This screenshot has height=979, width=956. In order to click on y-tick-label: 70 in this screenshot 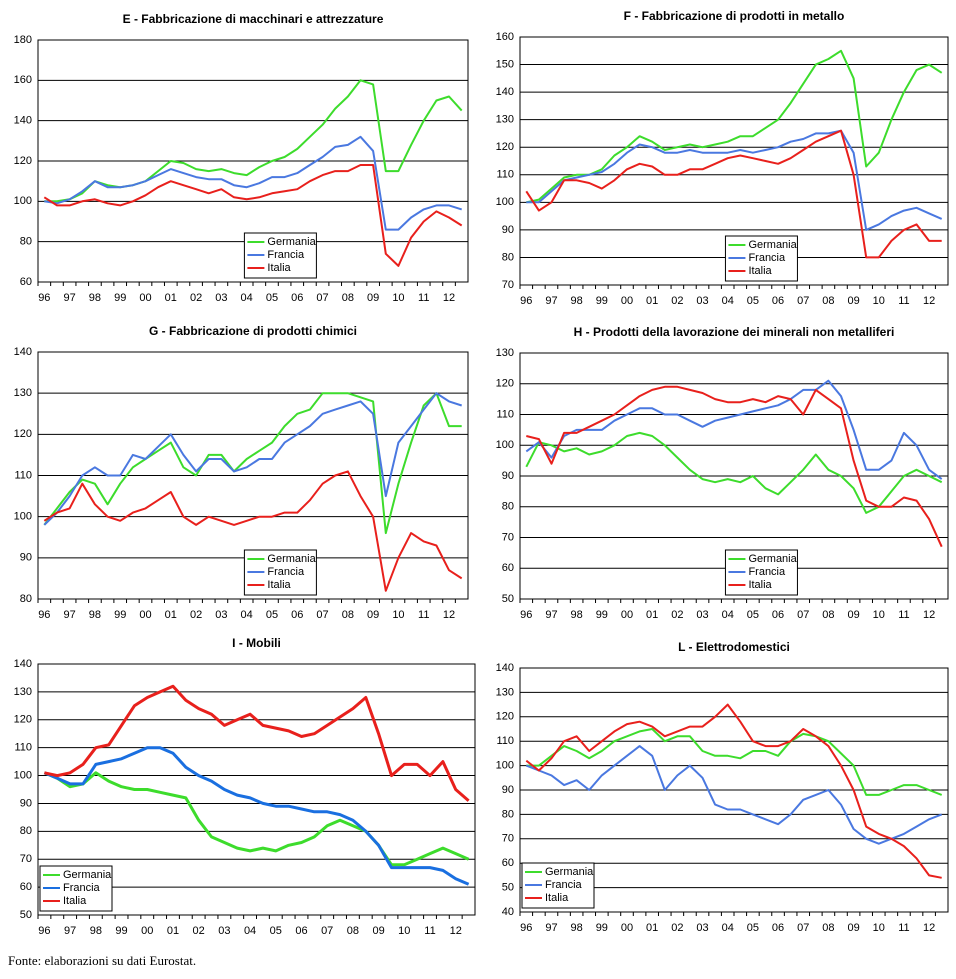, I will do `click(26, 859)`.